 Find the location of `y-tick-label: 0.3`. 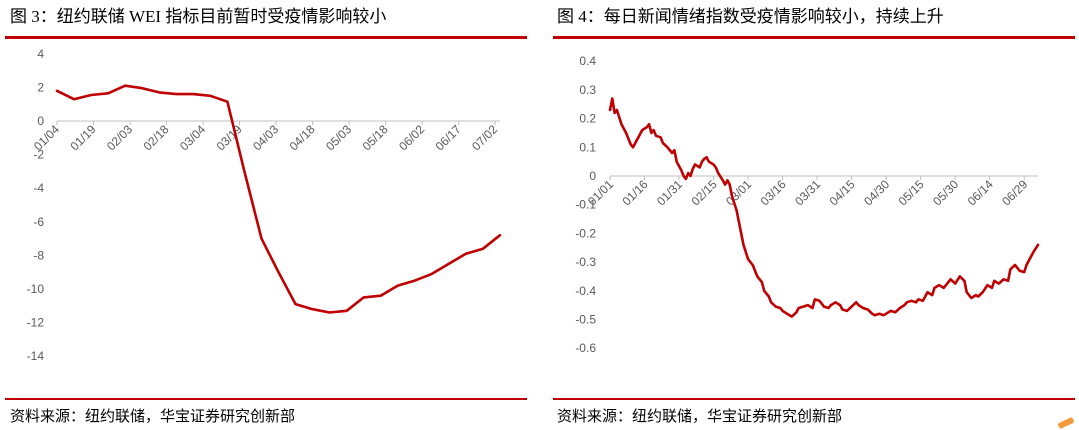

y-tick-label: 0.3 is located at coordinates (587, 90).